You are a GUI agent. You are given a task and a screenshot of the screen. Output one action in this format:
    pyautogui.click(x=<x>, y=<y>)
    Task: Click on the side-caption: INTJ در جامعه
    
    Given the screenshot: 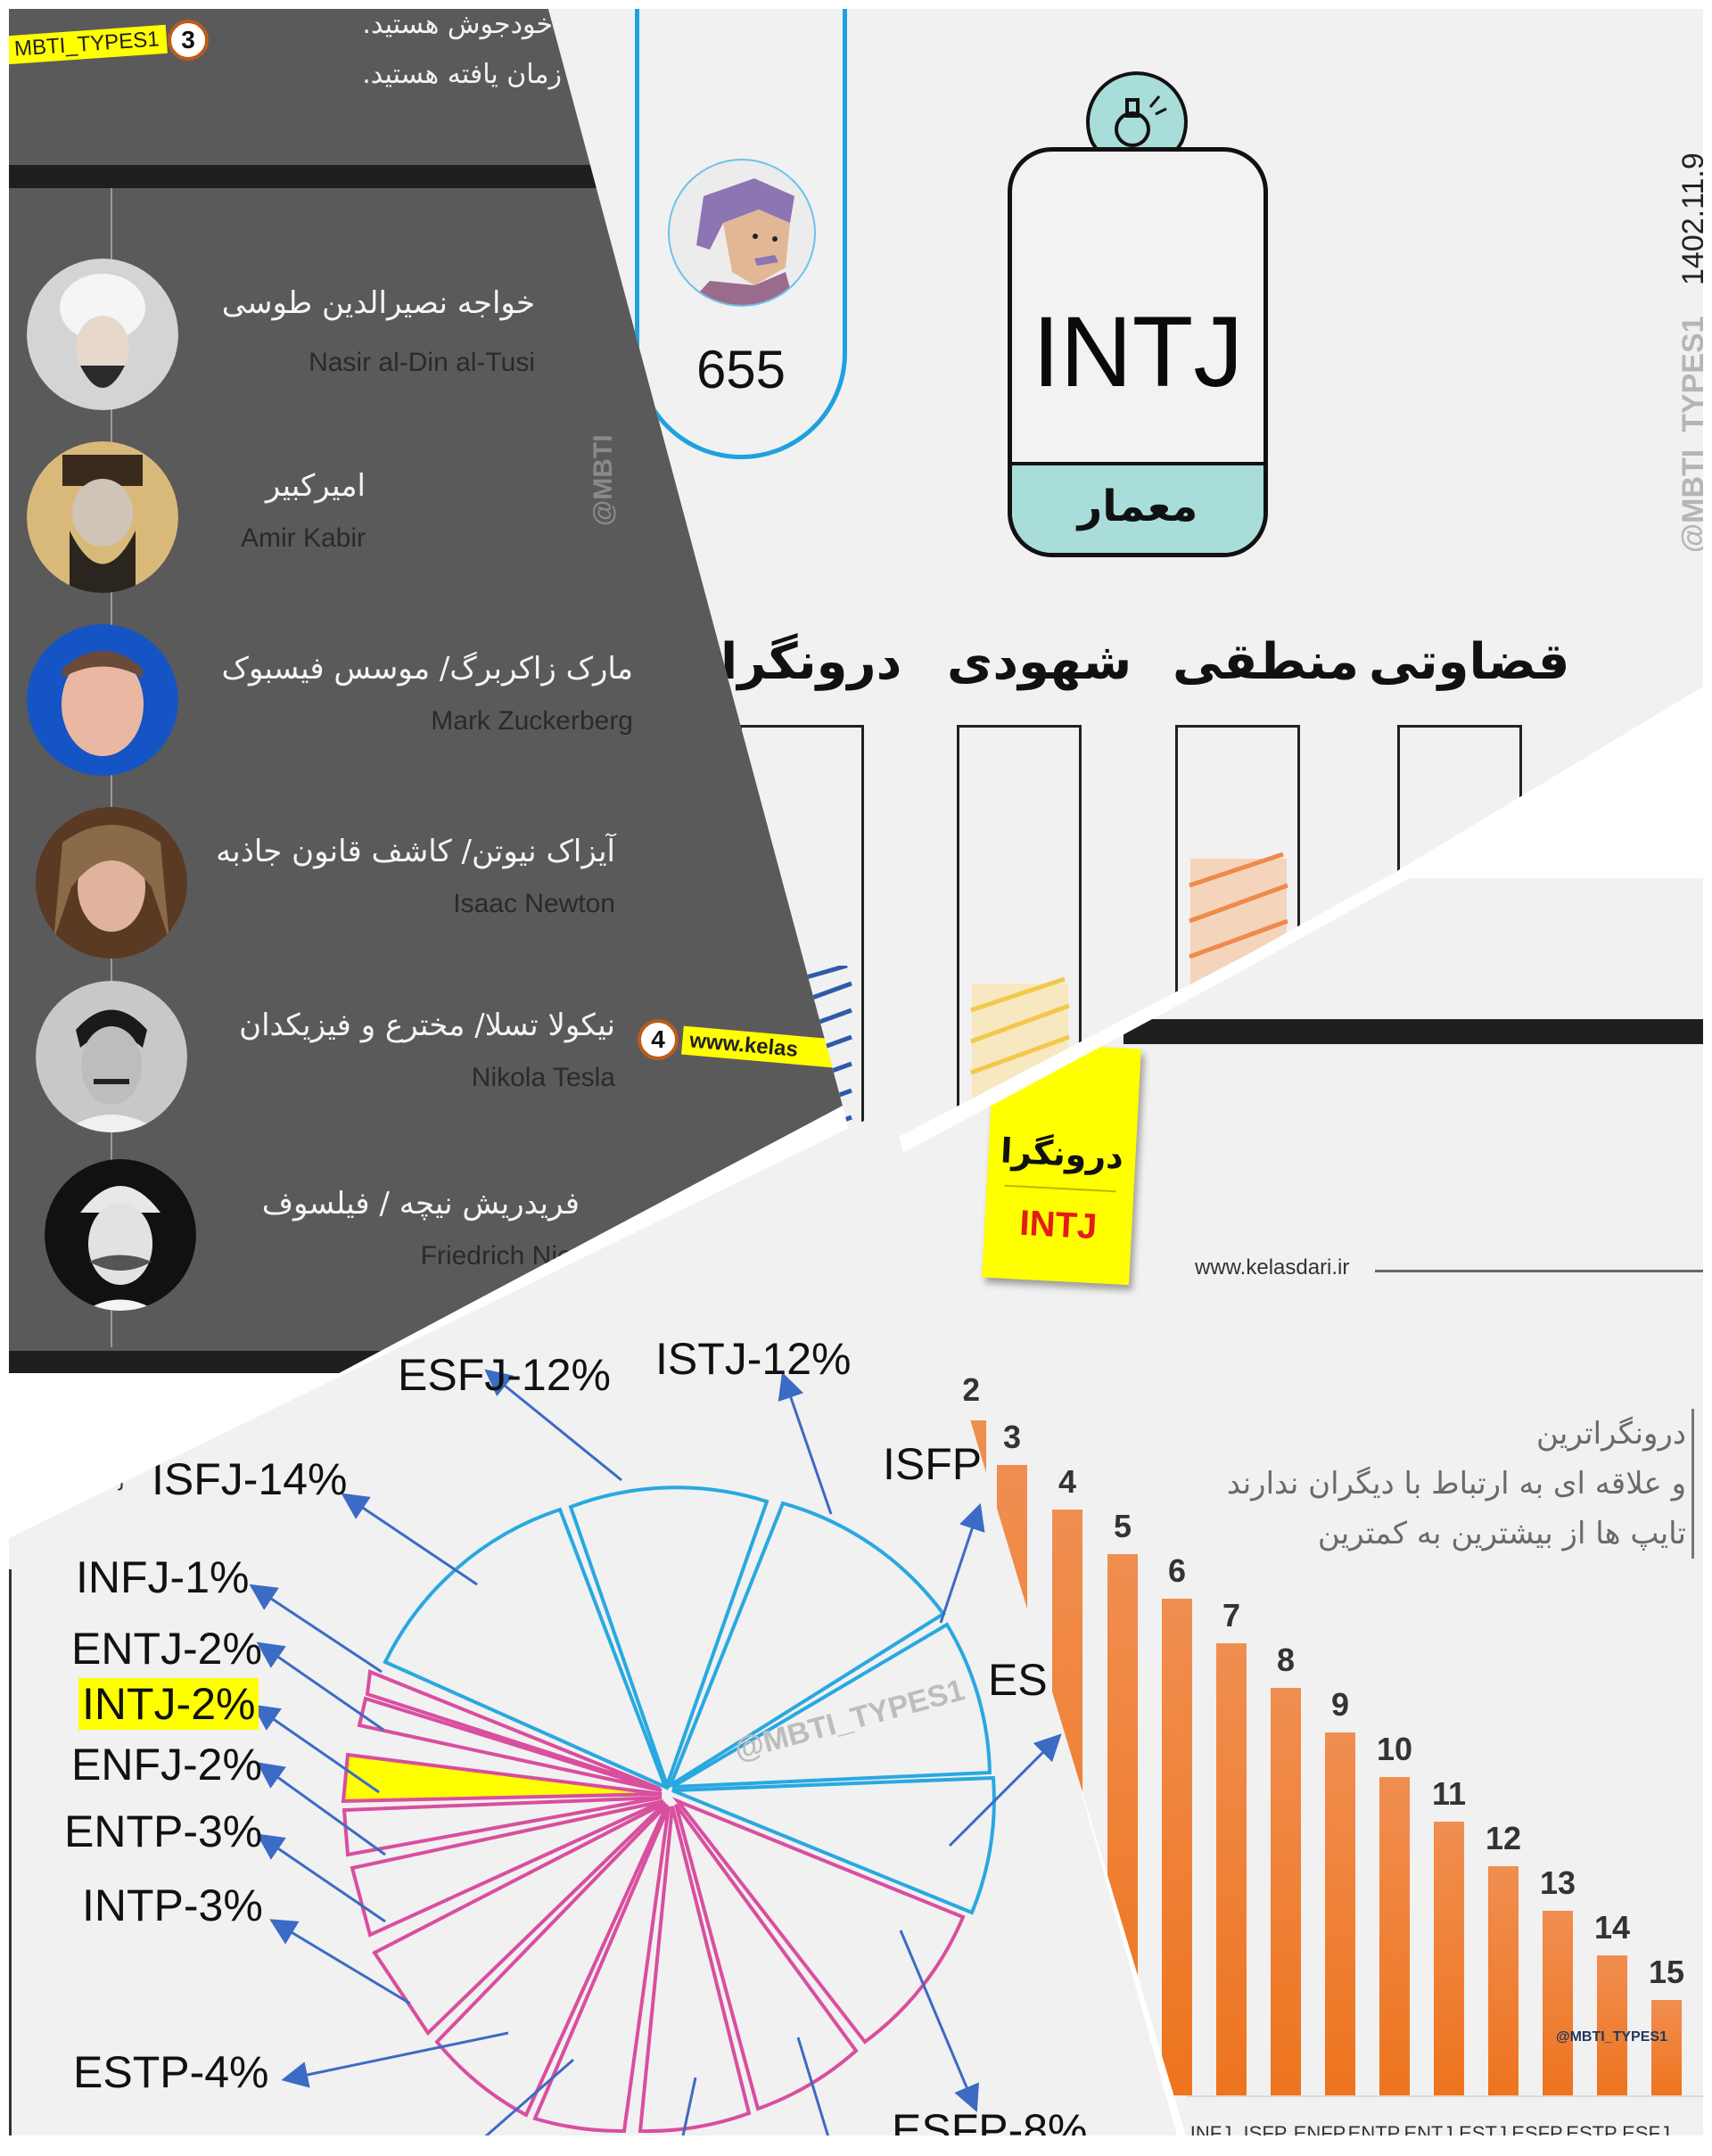 What is the action you would take?
    pyautogui.click(x=66, y=1480)
    